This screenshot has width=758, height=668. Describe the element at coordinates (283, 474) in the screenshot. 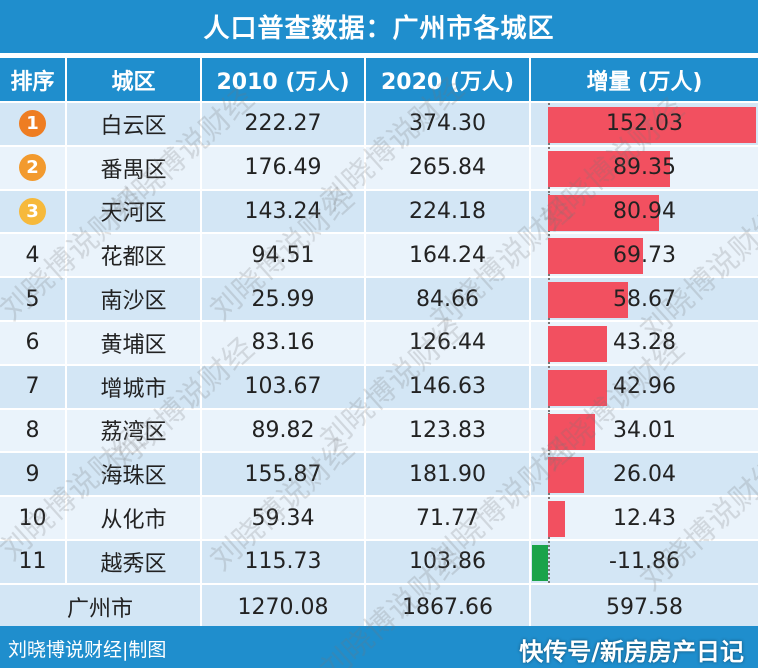

I see `value-2010: 155.87` at that location.